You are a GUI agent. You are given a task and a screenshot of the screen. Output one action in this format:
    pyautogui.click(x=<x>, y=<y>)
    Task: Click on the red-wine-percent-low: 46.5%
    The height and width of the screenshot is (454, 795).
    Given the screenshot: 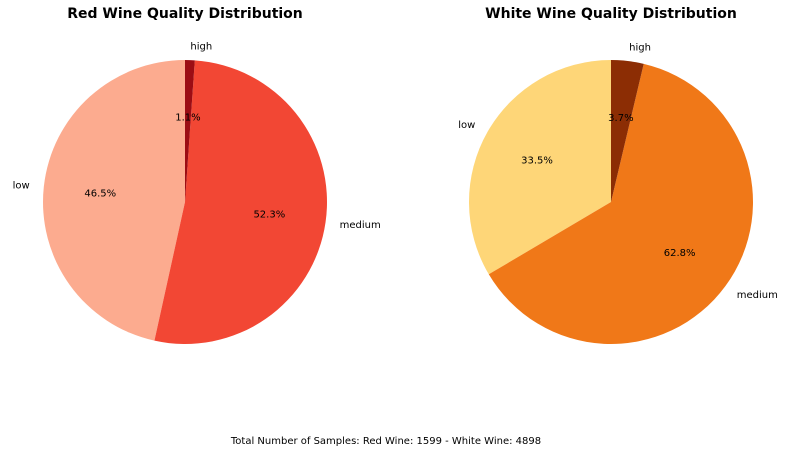 What is the action you would take?
    pyautogui.click(x=100, y=193)
    